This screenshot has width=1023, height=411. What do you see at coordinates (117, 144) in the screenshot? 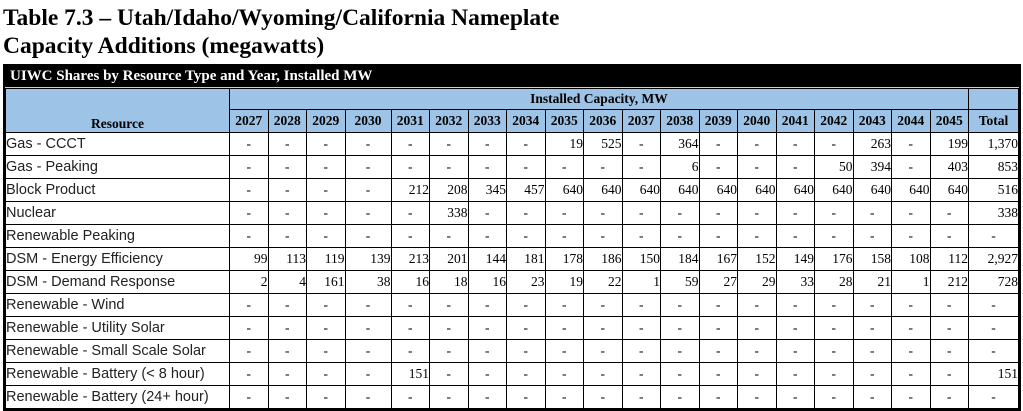
I see `resource-cell: Gas - CCCT` at bounding box center [117, 144].